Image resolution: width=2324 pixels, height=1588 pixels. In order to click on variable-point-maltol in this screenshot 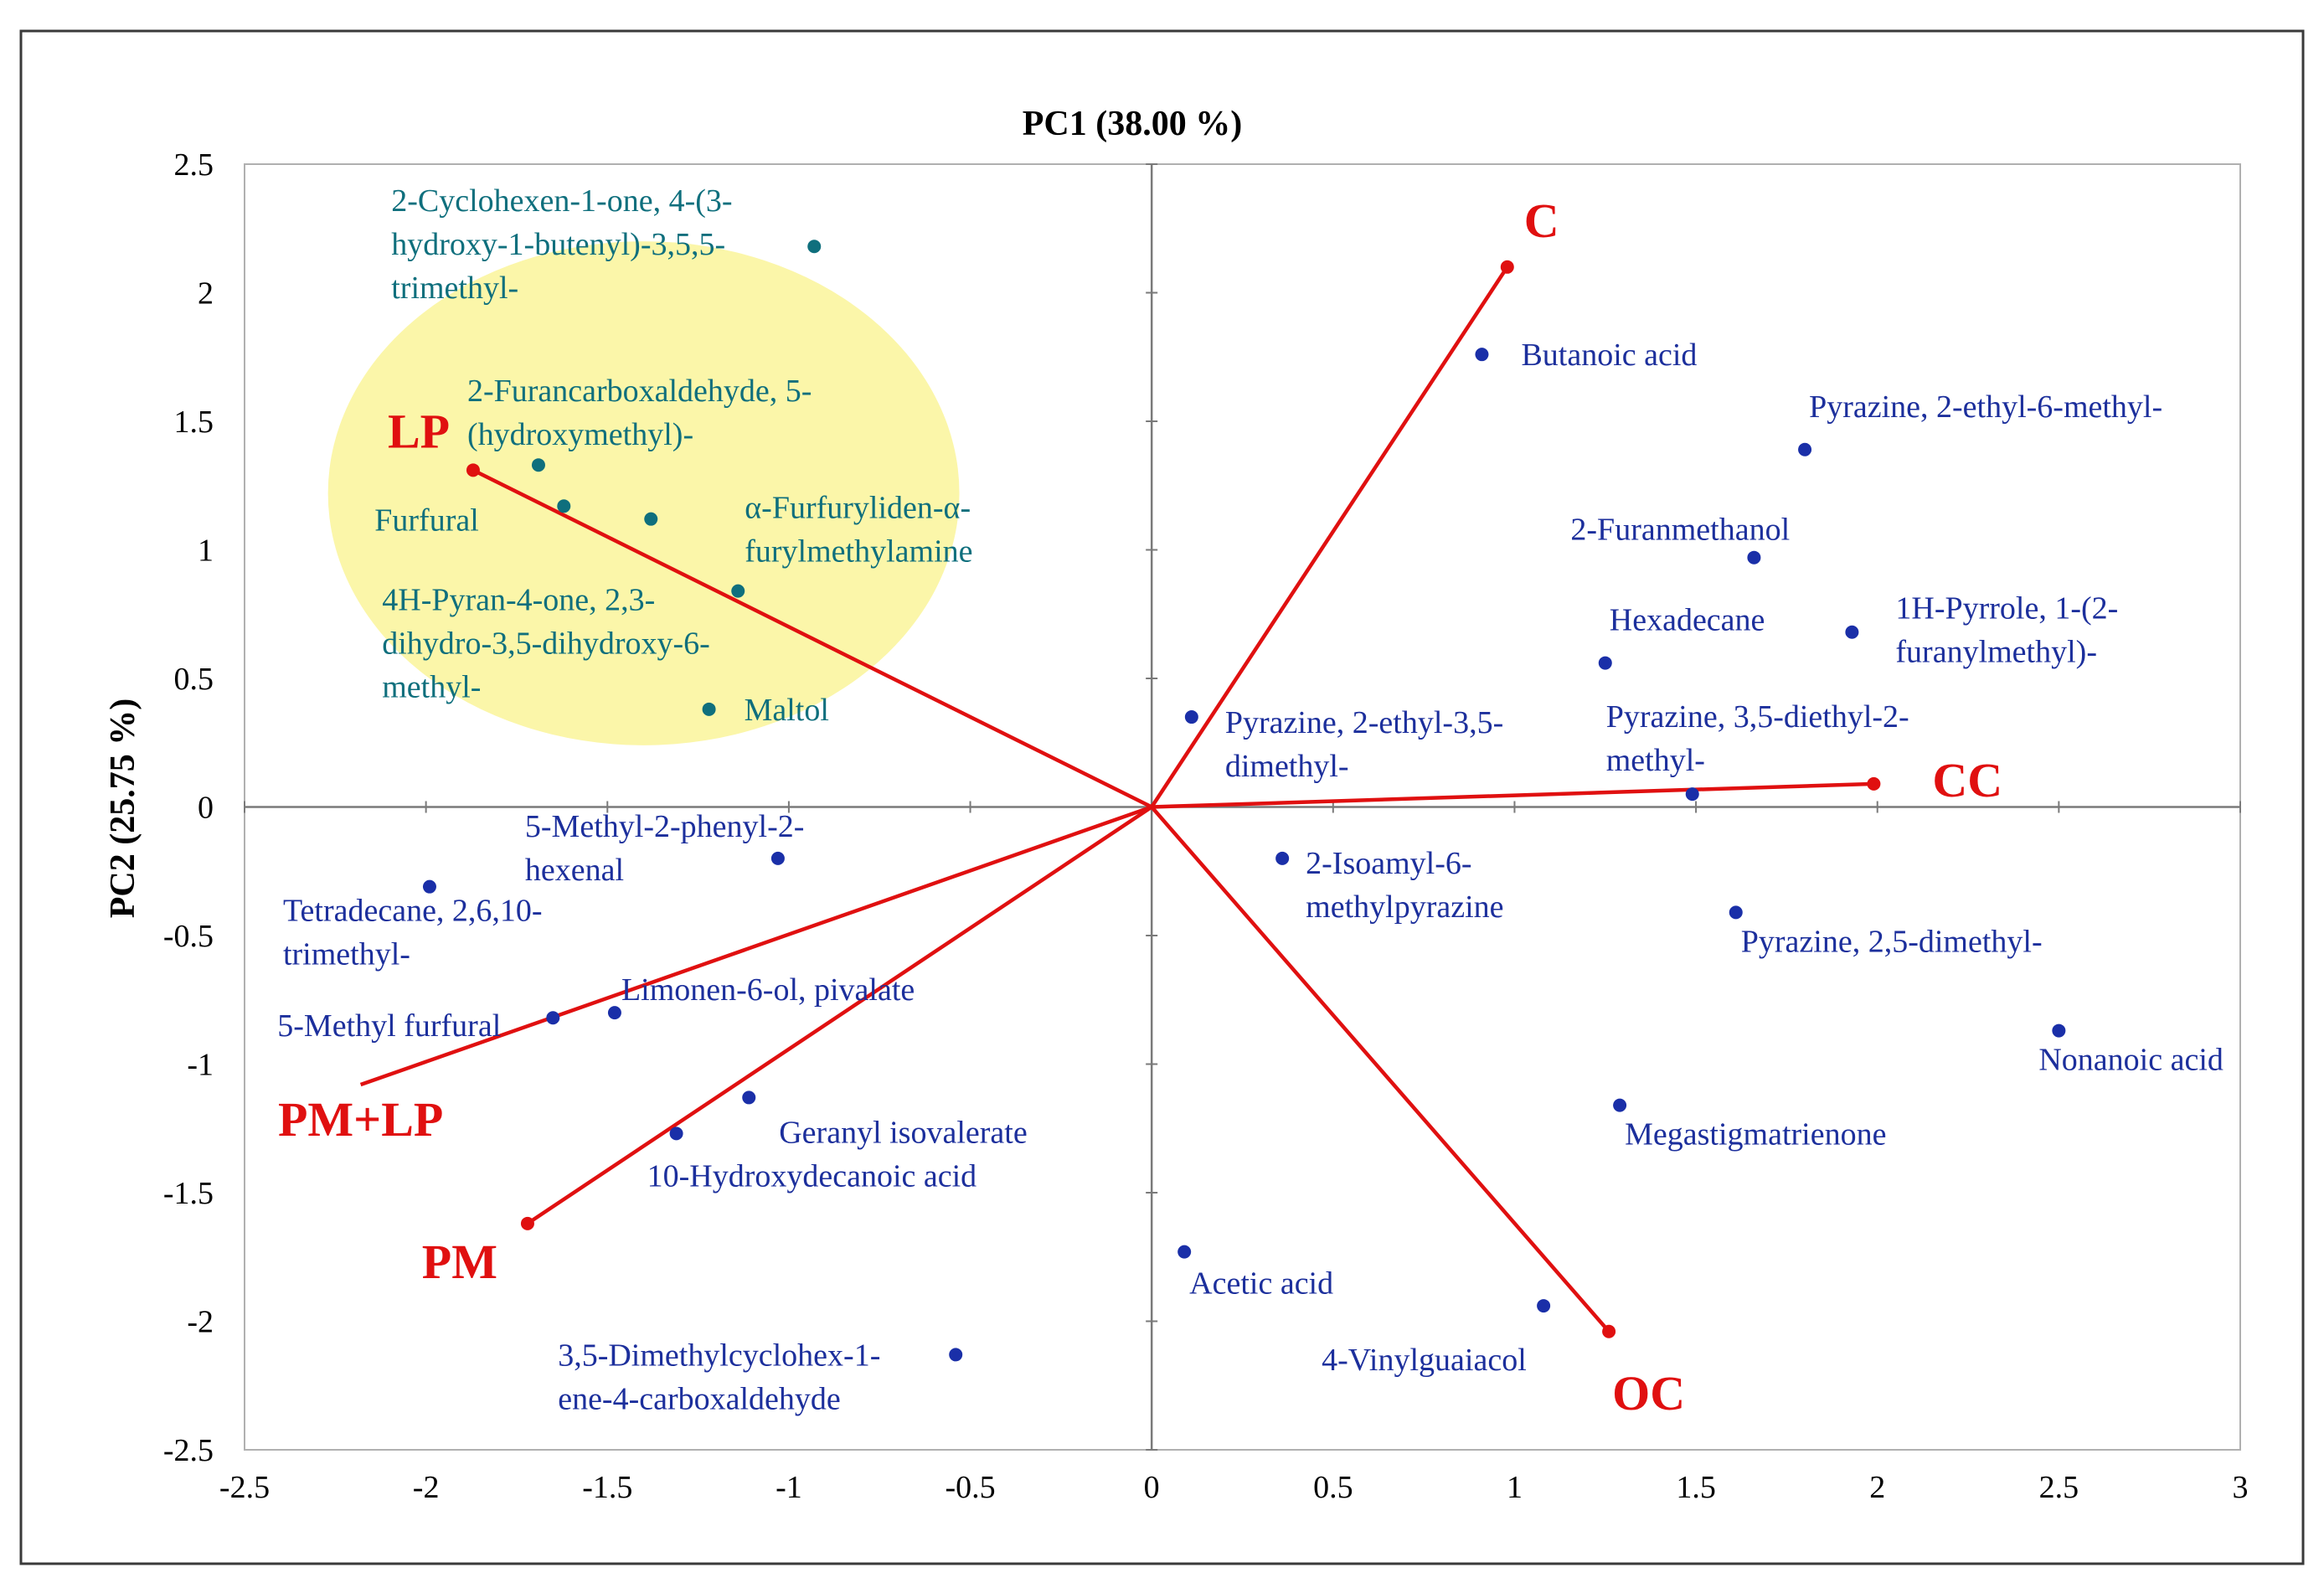, I will do `click(709, 709)`.